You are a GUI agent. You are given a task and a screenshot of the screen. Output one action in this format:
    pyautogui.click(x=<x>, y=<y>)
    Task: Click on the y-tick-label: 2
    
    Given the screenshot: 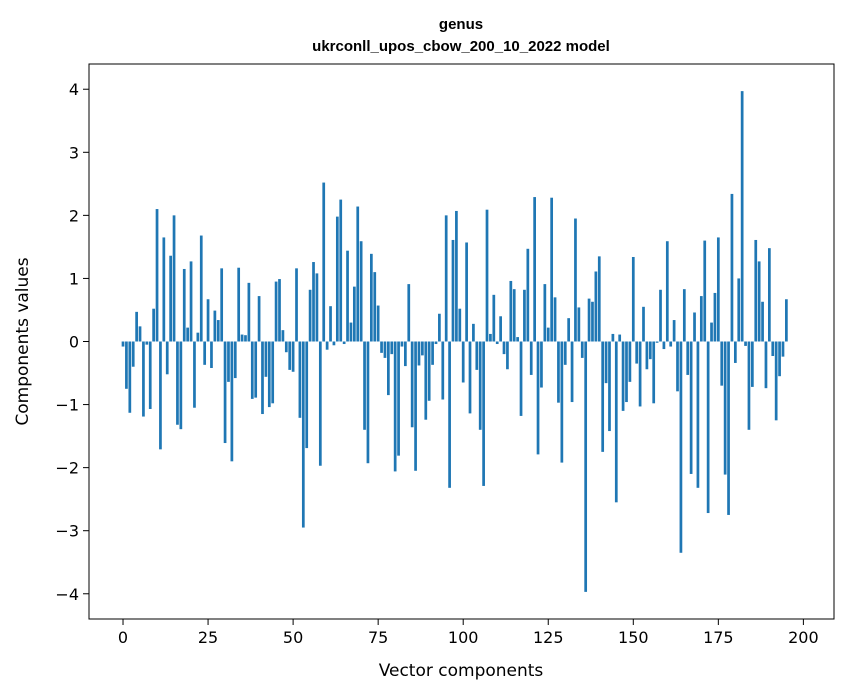 What is the action you would take?
    pyautogui.click(x=74, y=215)
    